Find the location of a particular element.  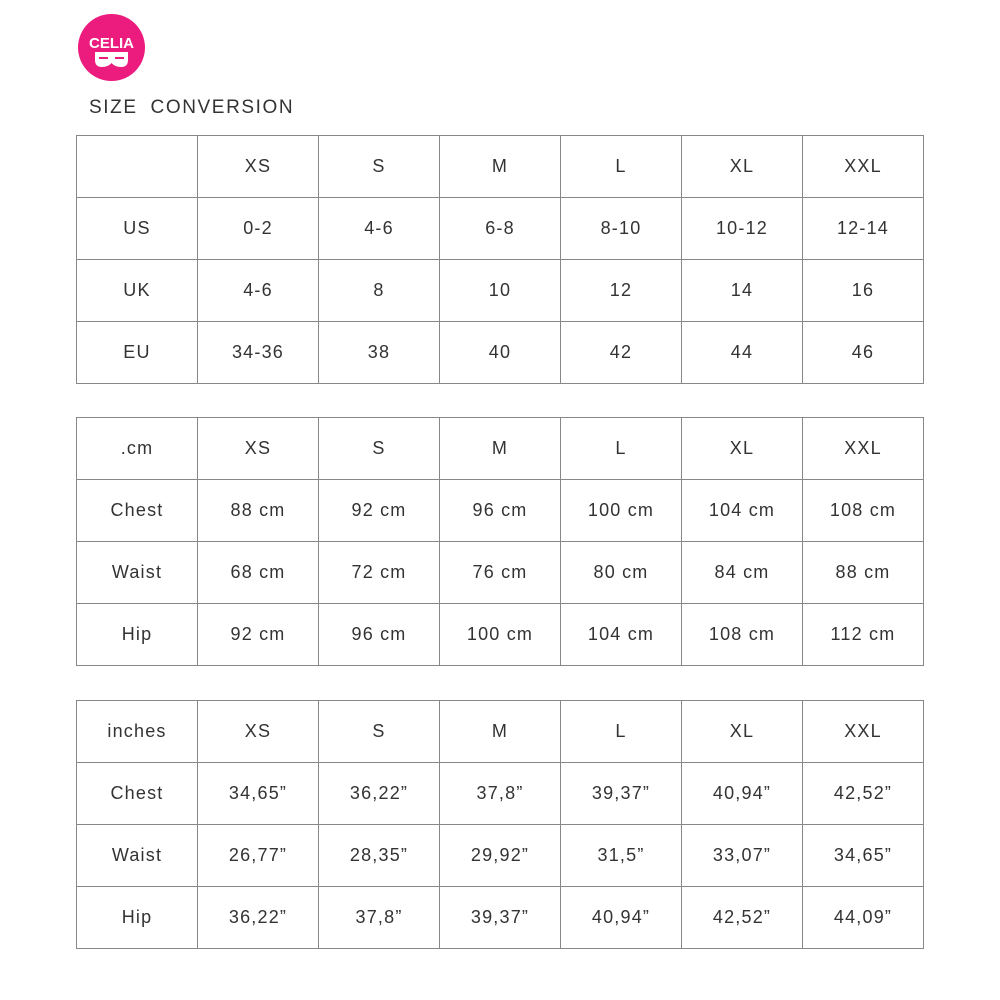

table-cell: 76 cm is located at coordinates (500, 572).